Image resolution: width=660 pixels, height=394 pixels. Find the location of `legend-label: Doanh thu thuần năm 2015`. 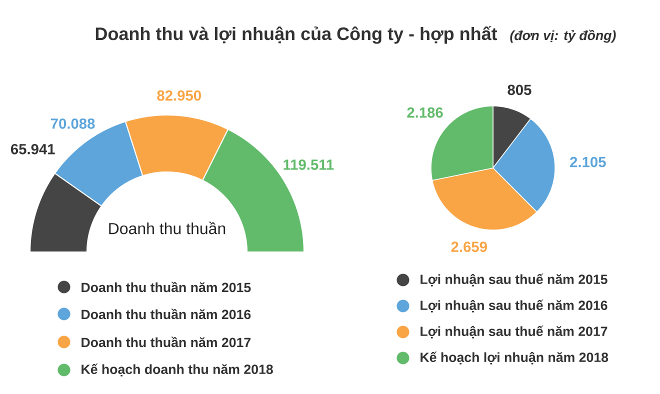

legend-label: Doanh thu thuần năm 2015 is located at coordinates (166, 287).